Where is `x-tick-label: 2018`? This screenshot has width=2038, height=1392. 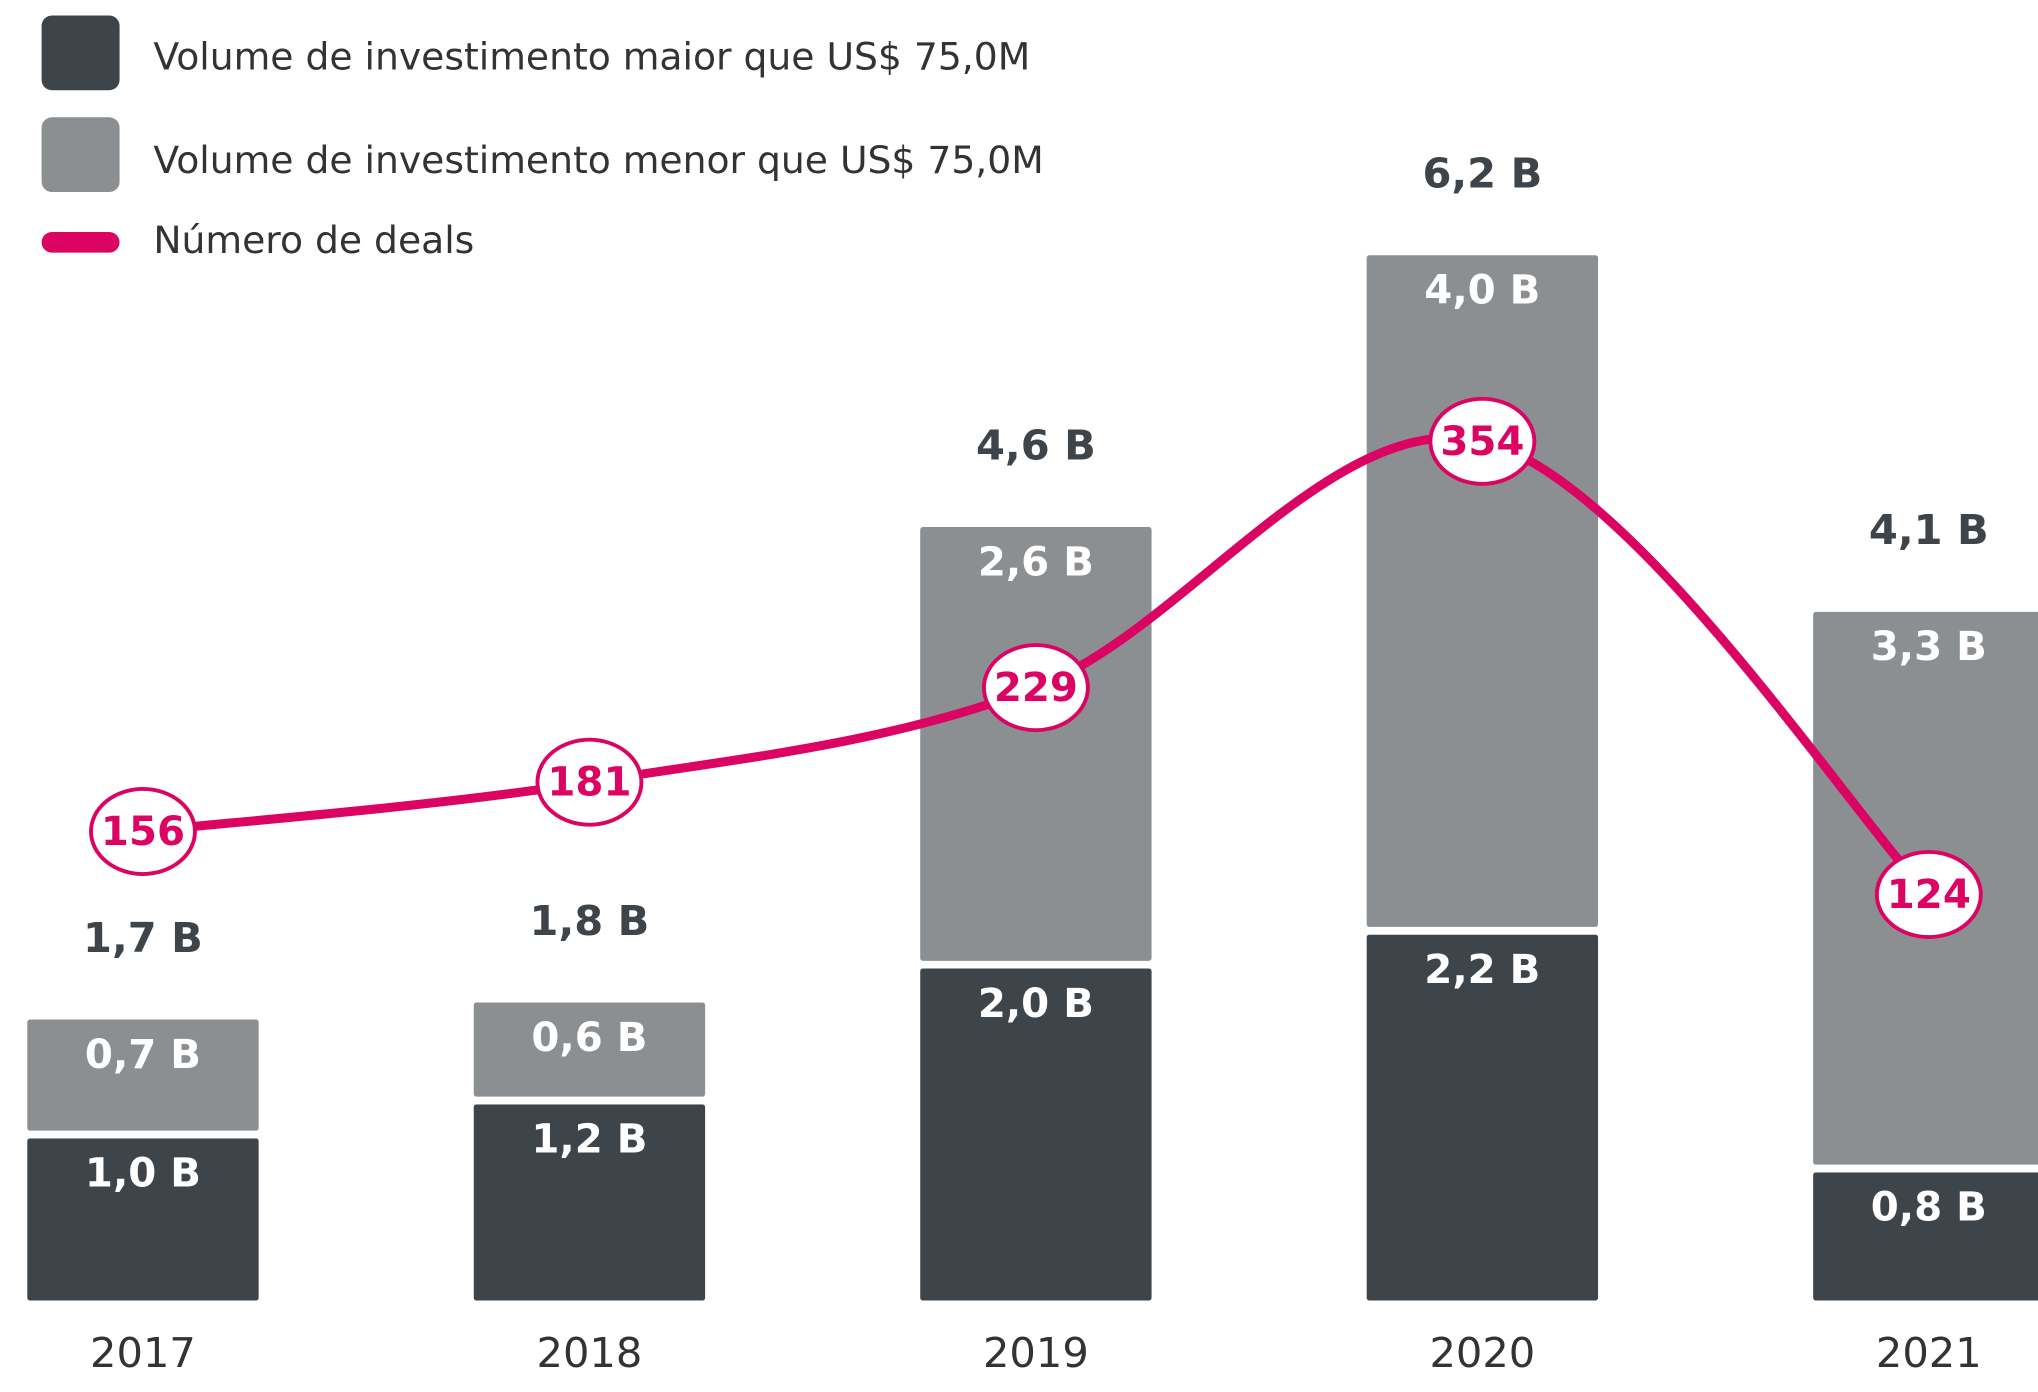
x-tick-label: 2018 is located at coordinates (590, 1353).